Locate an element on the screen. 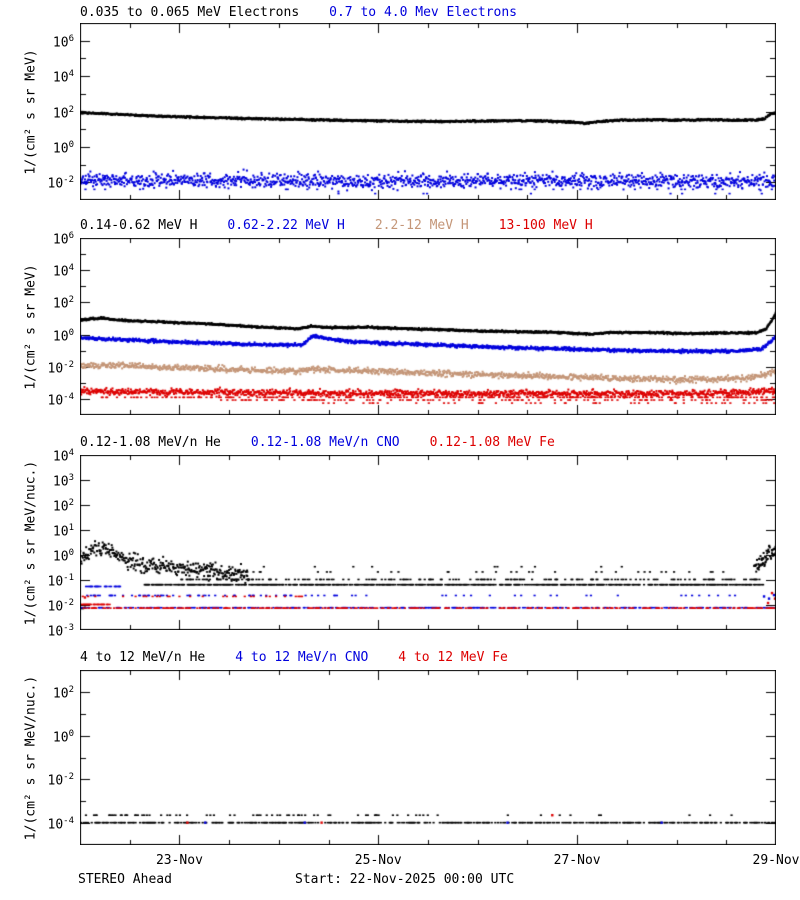 The height and width of the screenshot is (900, 800). panel-1-series-label-2: 0.7 to 4.0 Mev Electrons is located at coordinates (423, 12).